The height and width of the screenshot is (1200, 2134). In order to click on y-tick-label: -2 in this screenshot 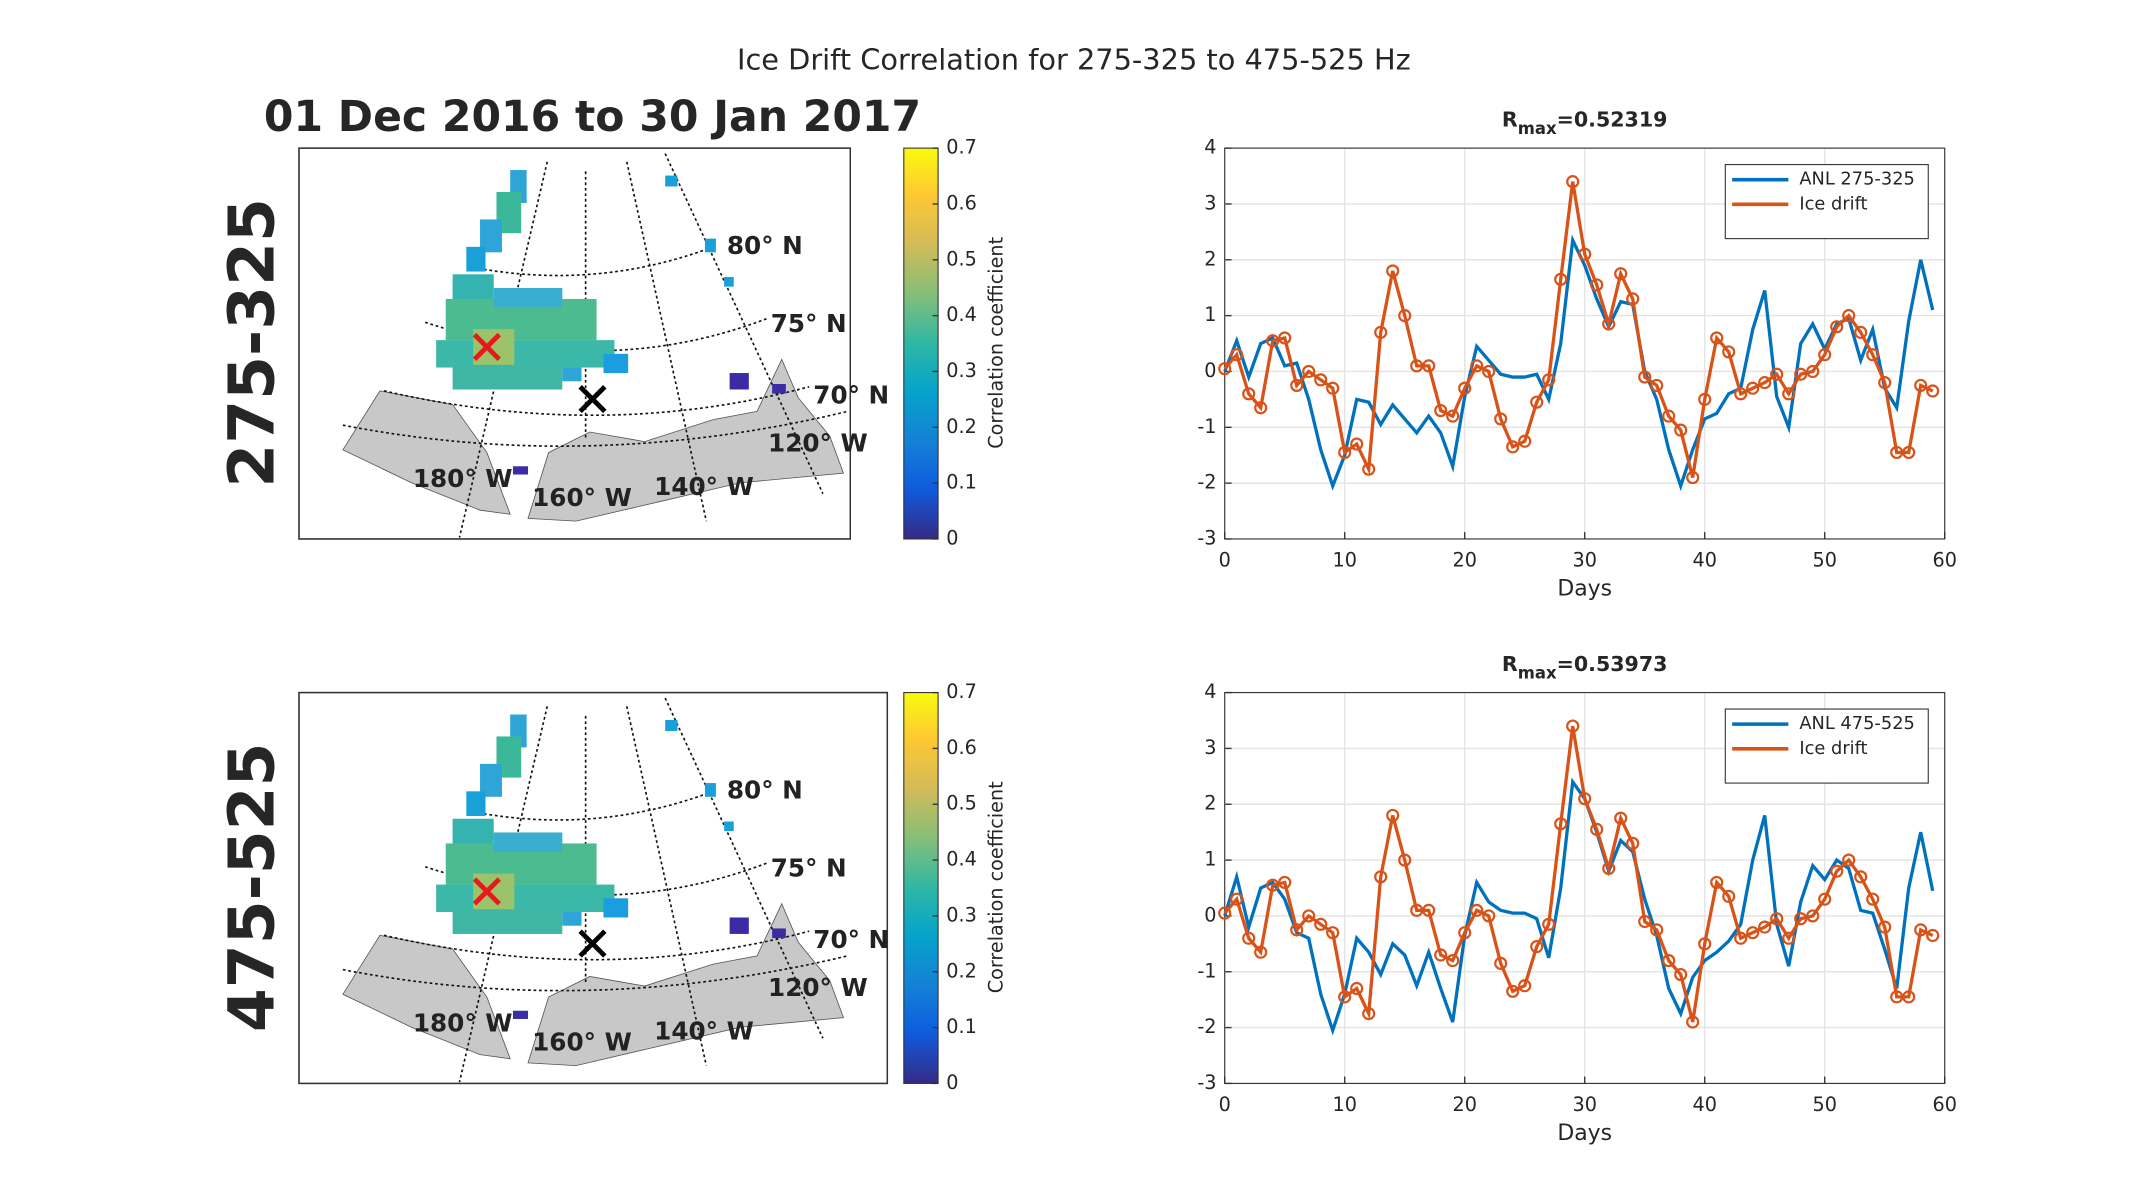, I will do `click(1206, 1026)`.